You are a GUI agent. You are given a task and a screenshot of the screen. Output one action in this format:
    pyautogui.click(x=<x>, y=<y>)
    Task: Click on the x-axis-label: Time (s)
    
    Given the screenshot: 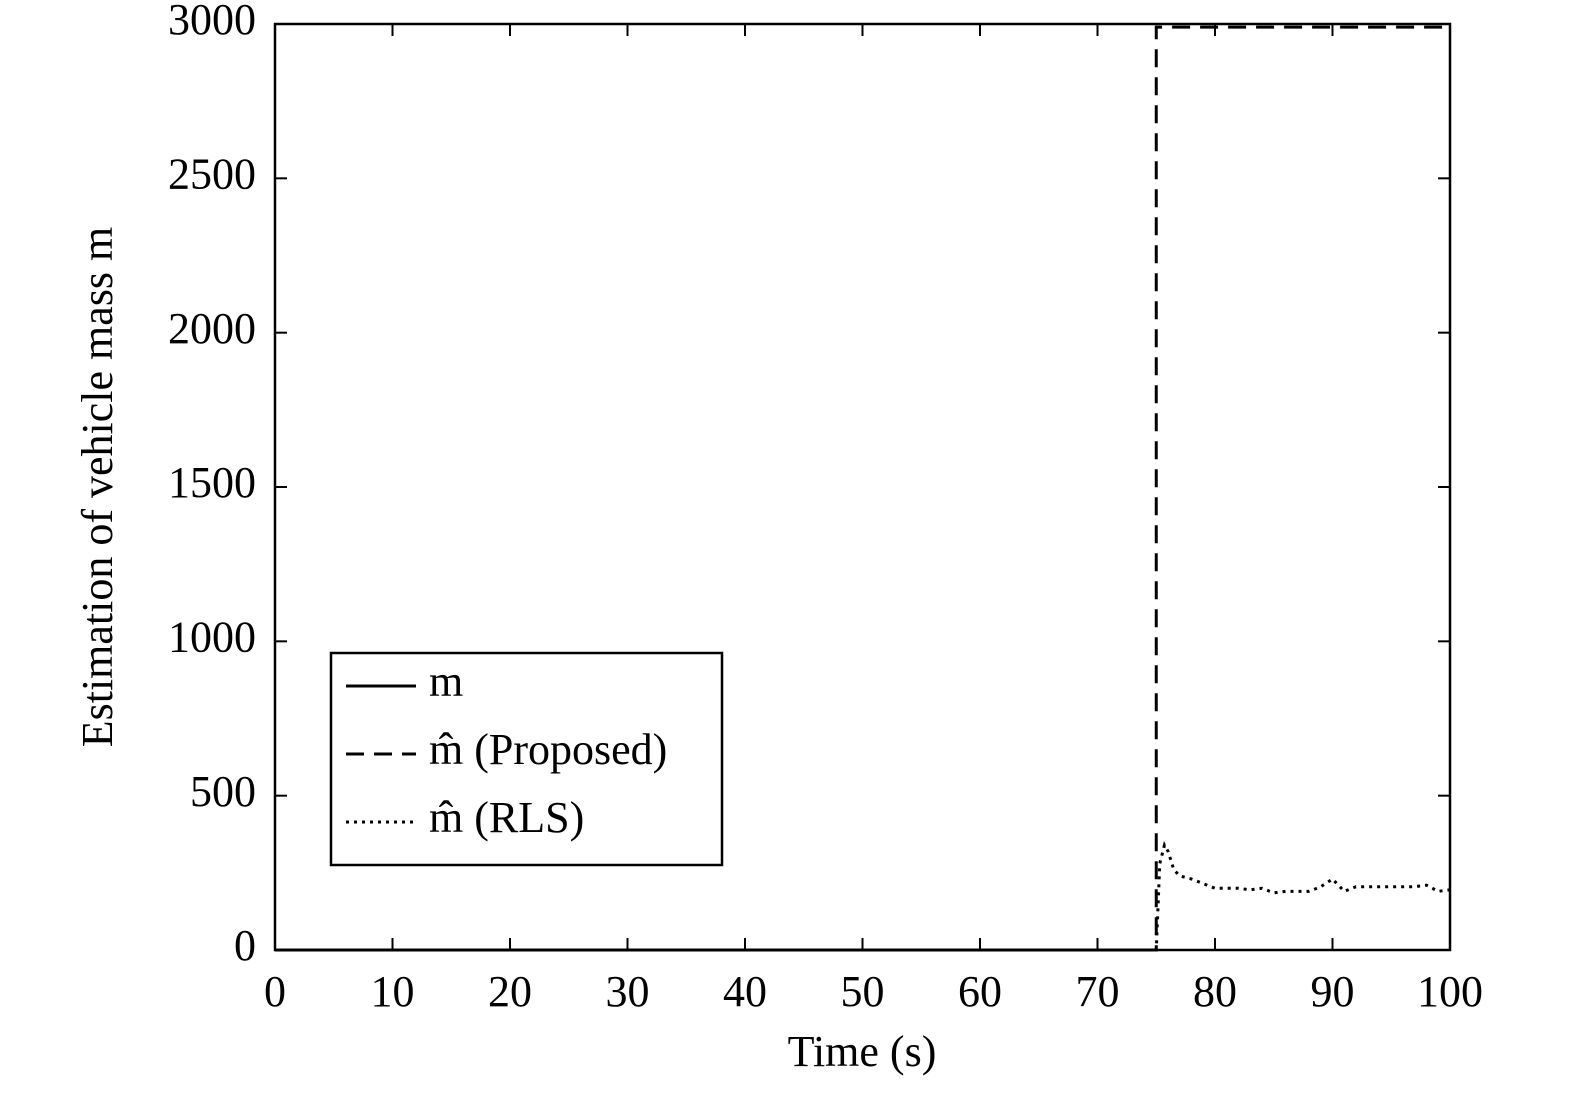 What is the action you would take?
    pyautogui.click(x=862, y=1051)
    